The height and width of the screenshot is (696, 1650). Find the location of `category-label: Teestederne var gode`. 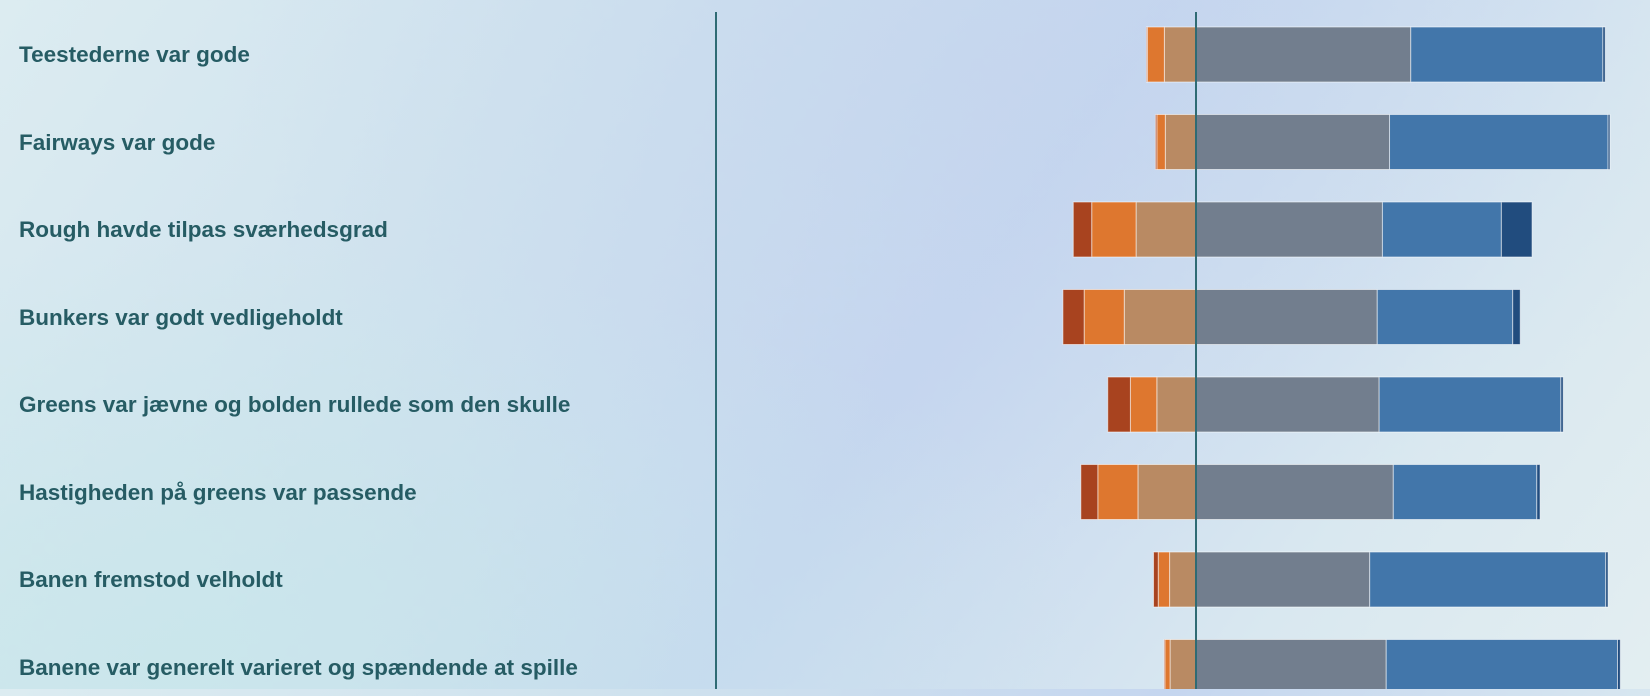

category-label: Teestederne var gode is located at coordinates (134, 54).